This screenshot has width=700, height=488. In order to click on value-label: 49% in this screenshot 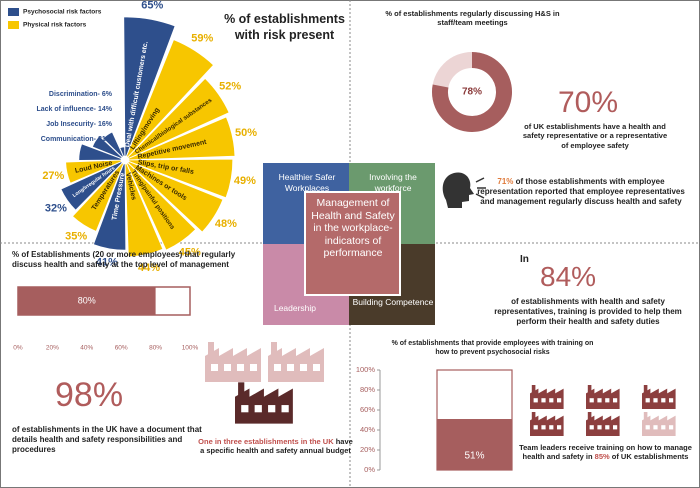, I will do `click(245, 181)`.